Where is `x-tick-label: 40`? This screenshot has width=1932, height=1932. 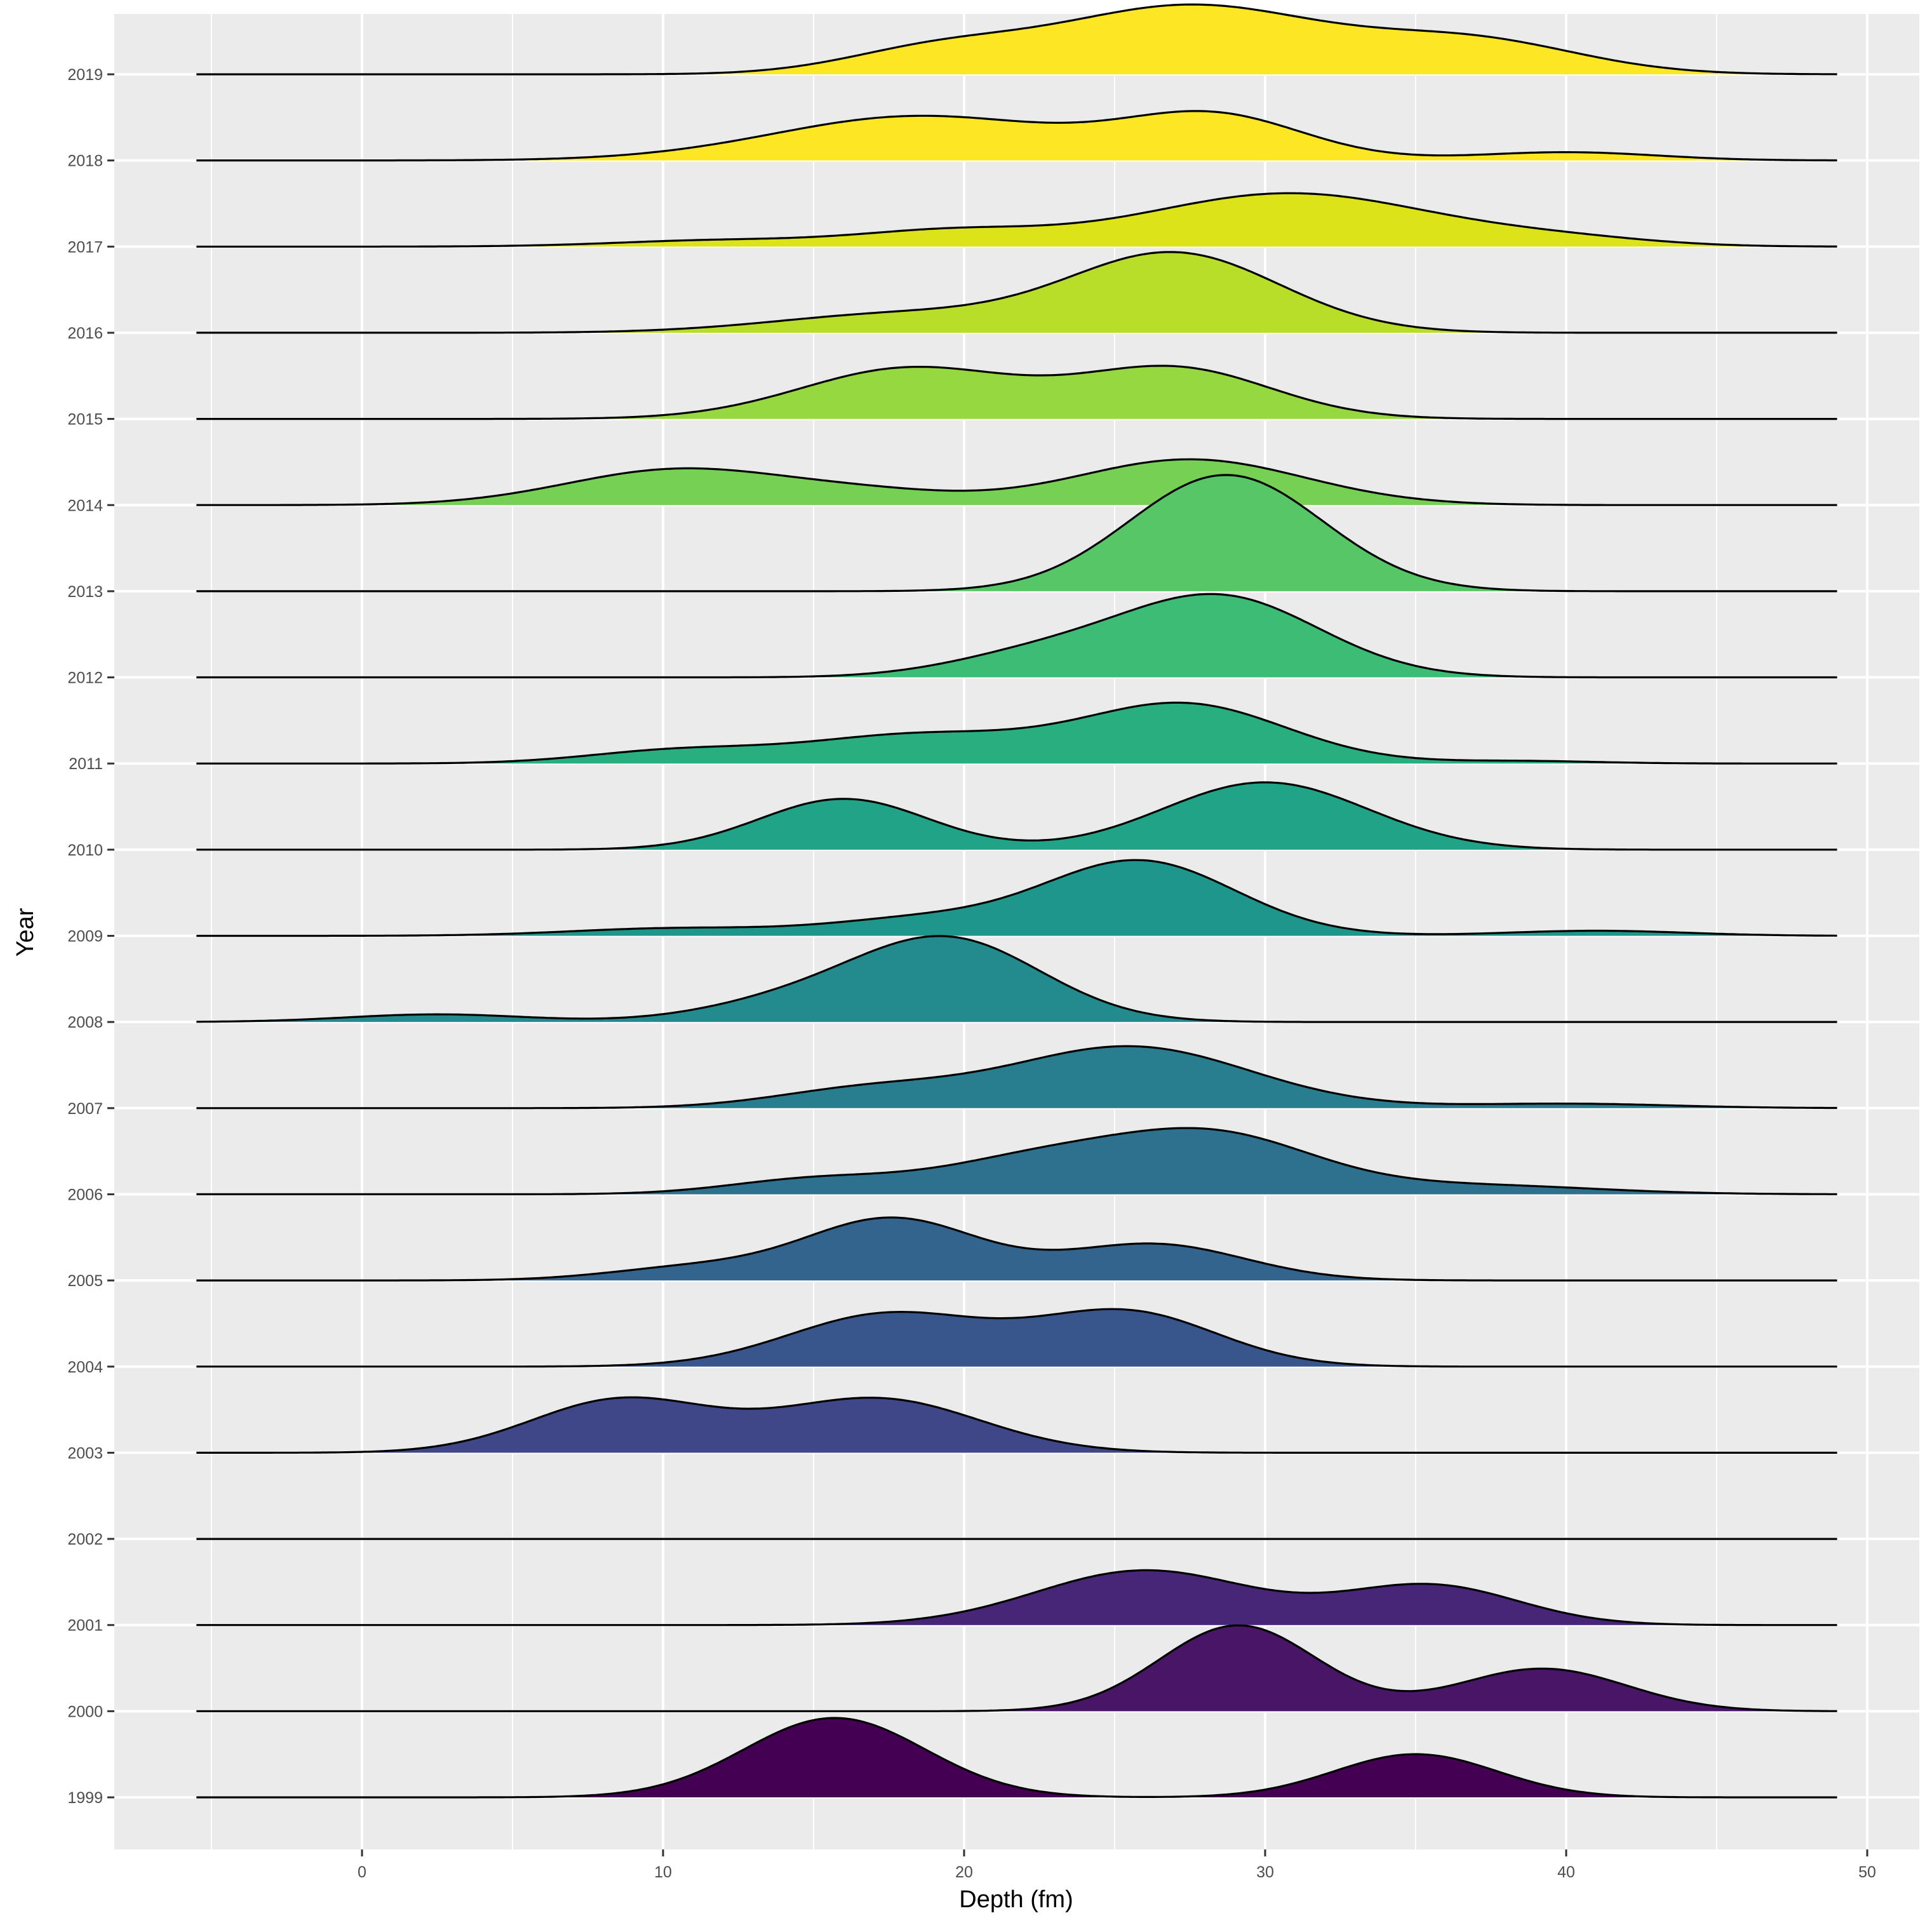
x-tick-label: 40 is located at coordinates (1566, 1872).